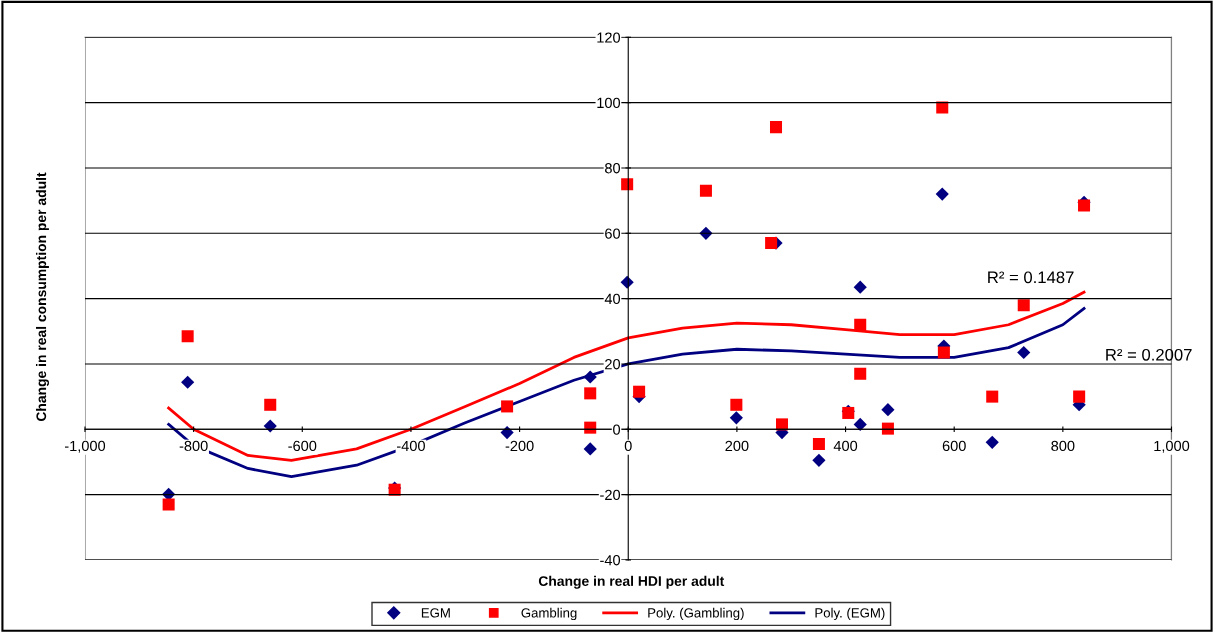 Image resolution: width=1214 pixels, height=632 pixels. What do you see at coordinates (435, 613) in the screenshot?
I see `legend-label: EGM` at bounding box center [435, 613].